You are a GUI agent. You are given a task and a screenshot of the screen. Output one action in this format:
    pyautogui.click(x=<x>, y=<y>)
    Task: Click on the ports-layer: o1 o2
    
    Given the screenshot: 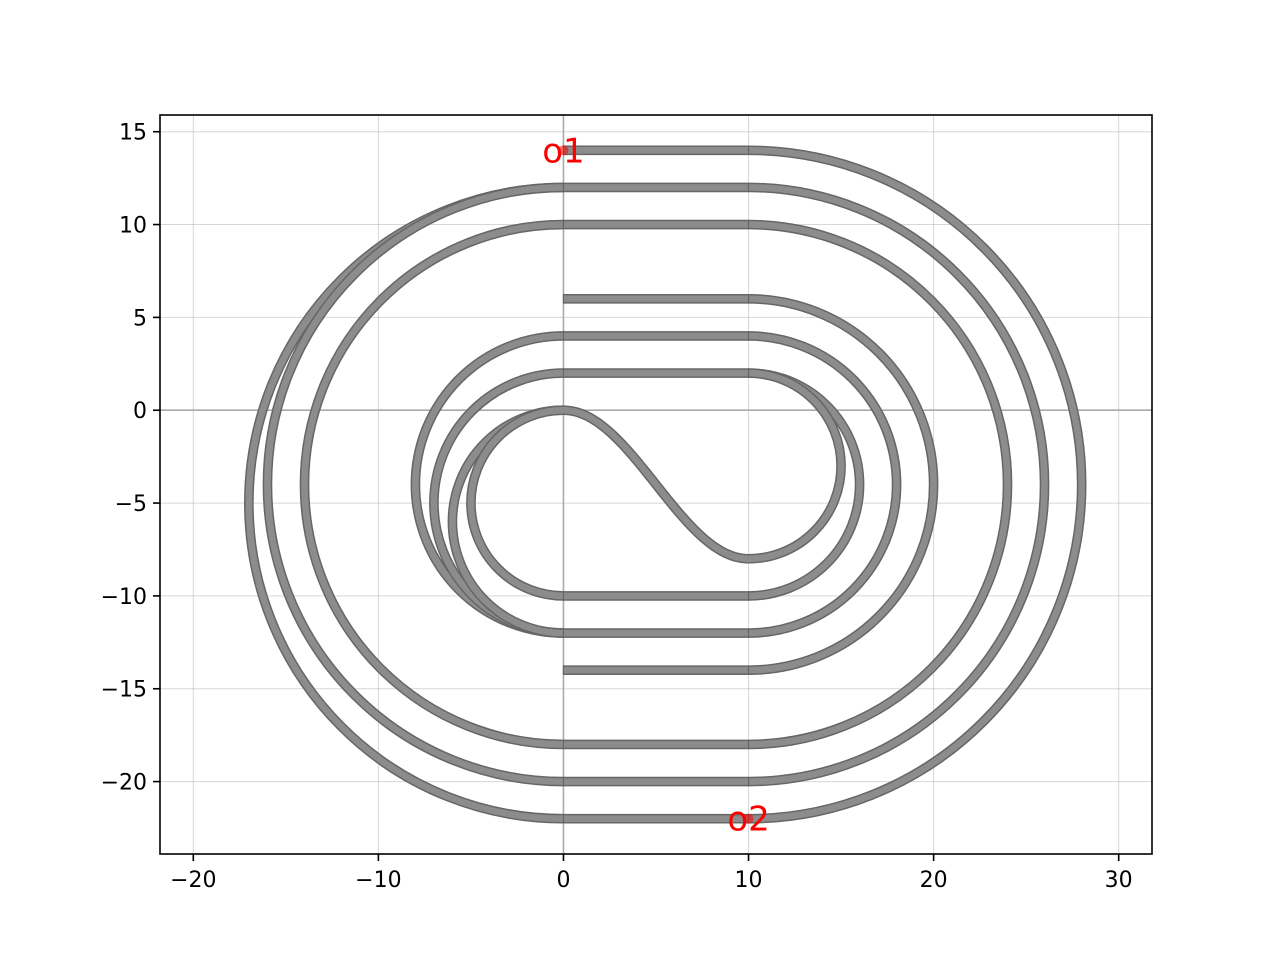 What is the action you would take?
    pyautogui.click(x=656, y=485)
    